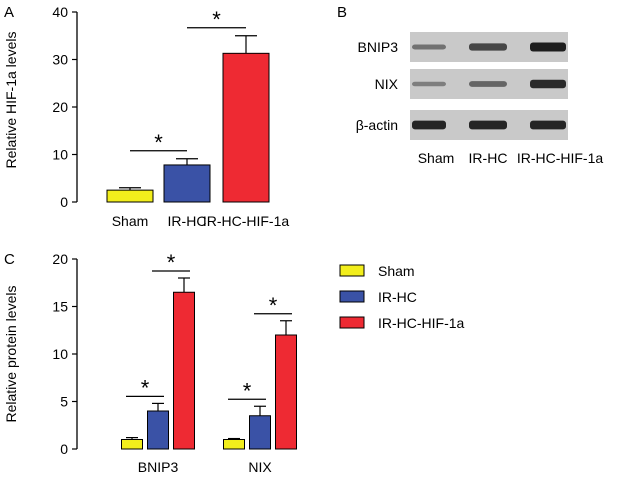 Image resolution: width=620 pixels, height=478 pixels. What do you see at coordinates (260, 467) in the screenshot?
I see `chart-c-x-tick-label: NIX` at bounding box center [260, 467].